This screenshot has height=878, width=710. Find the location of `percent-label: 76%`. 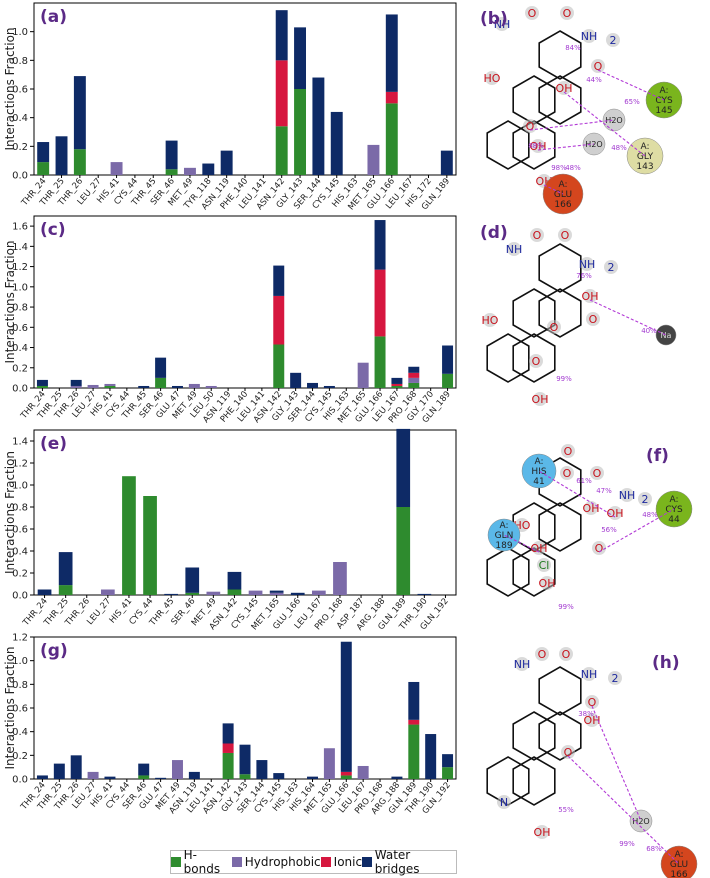

percent-label: 76% is located at coordinates (584, 276).